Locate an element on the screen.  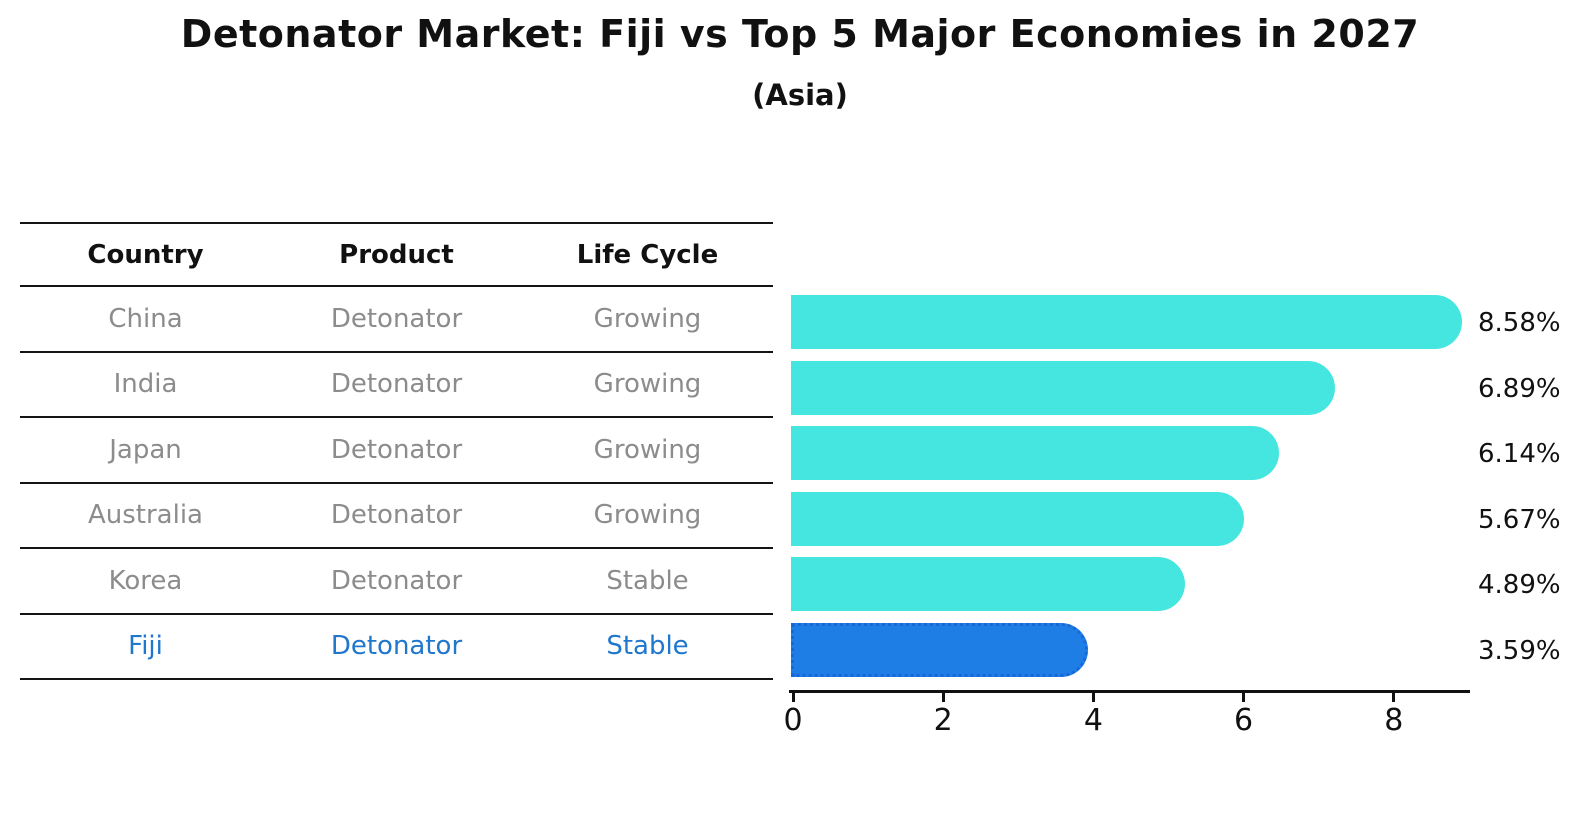
column-header-life-cycle: Life Cycle is located at coordinates (647, 254).